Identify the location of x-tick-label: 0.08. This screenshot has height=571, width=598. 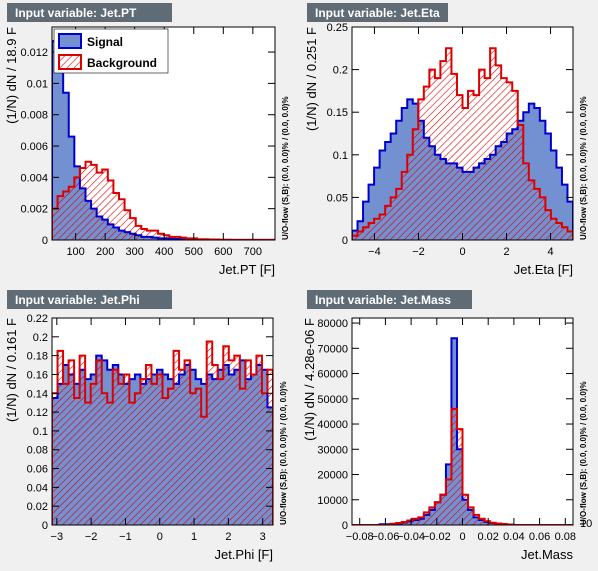
(565, 537).